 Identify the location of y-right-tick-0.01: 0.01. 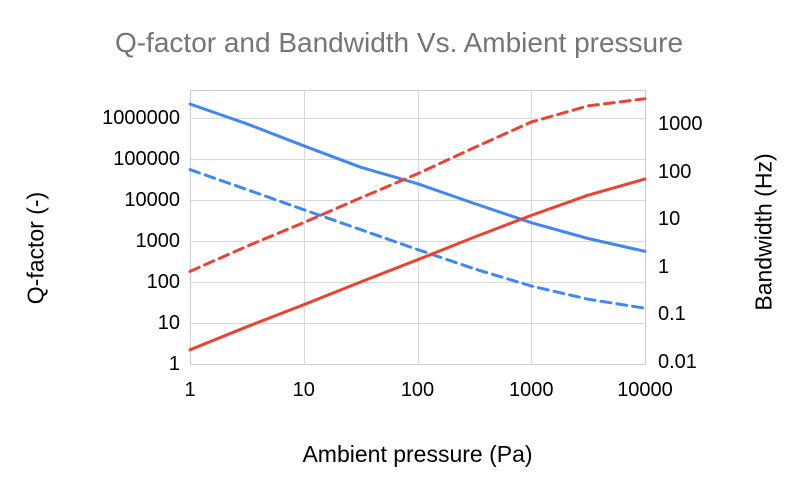
(677, 362).